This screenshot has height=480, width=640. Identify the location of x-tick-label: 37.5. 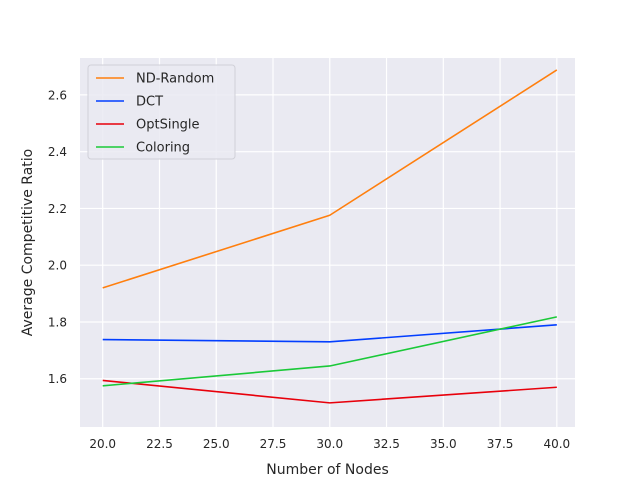
(500, 444).